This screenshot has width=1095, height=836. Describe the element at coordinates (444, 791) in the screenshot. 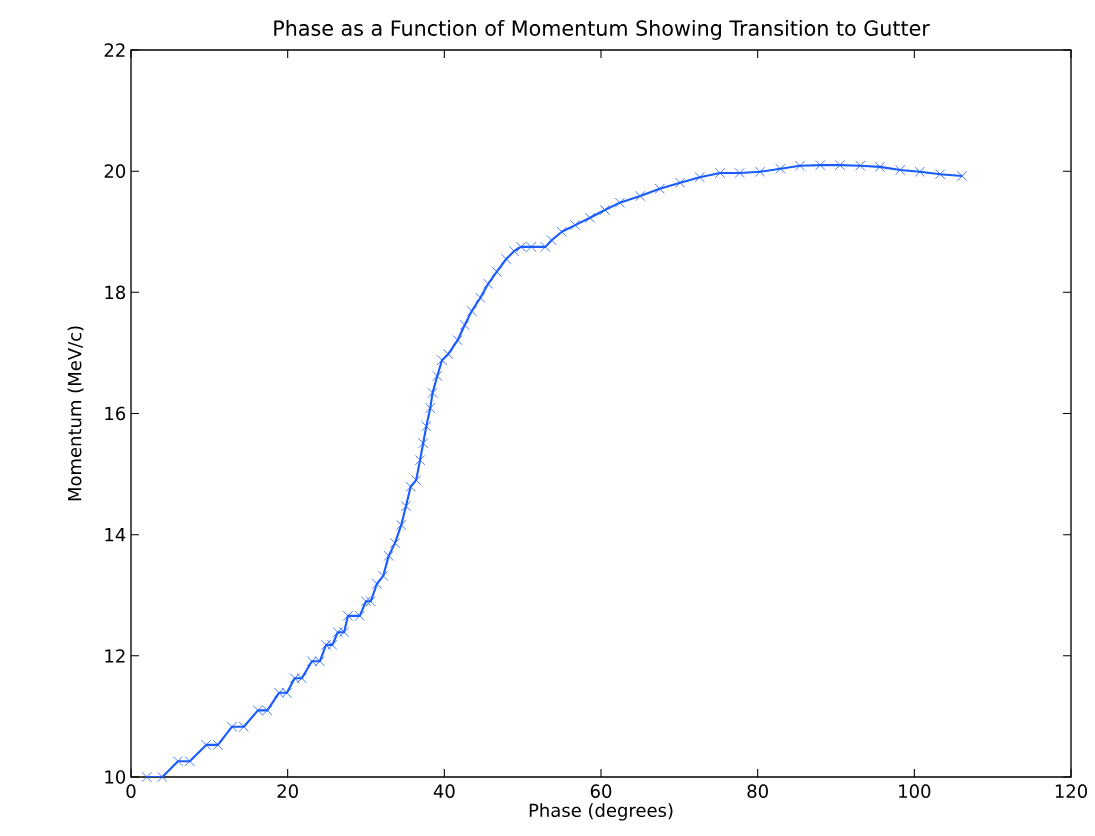

I see `x-tick-label: 40` at that location.